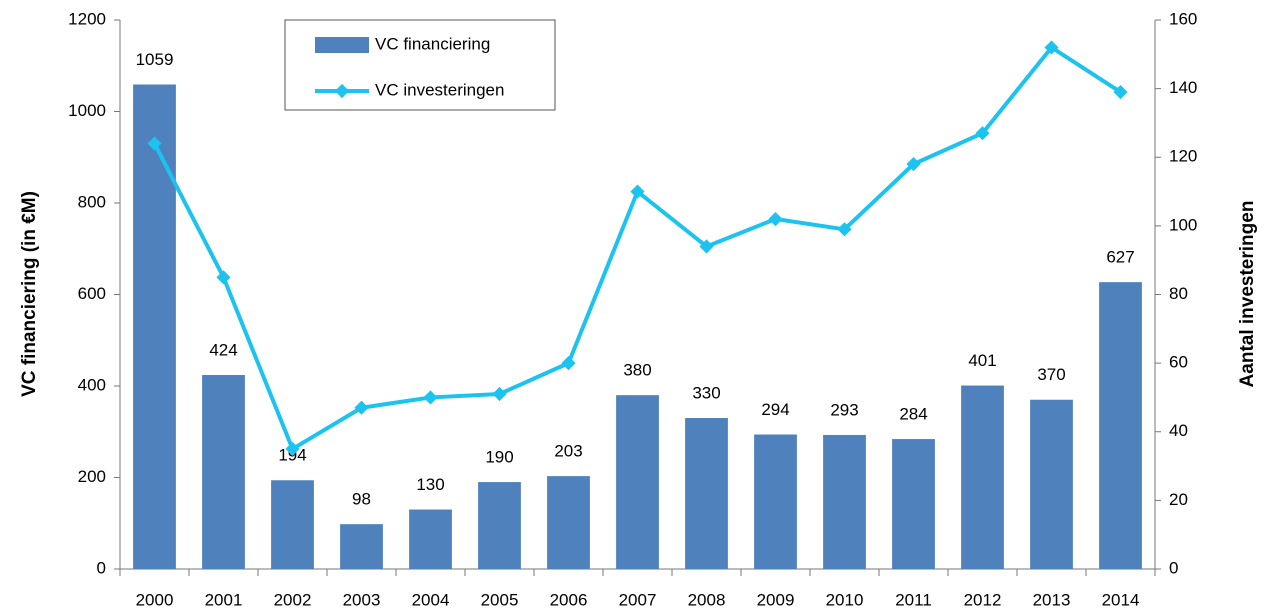 The width and height of the screenshot is (1275, 609). Describe the element at coordinates (420, 65) in the screenshot. I see `legend-box` at that location.